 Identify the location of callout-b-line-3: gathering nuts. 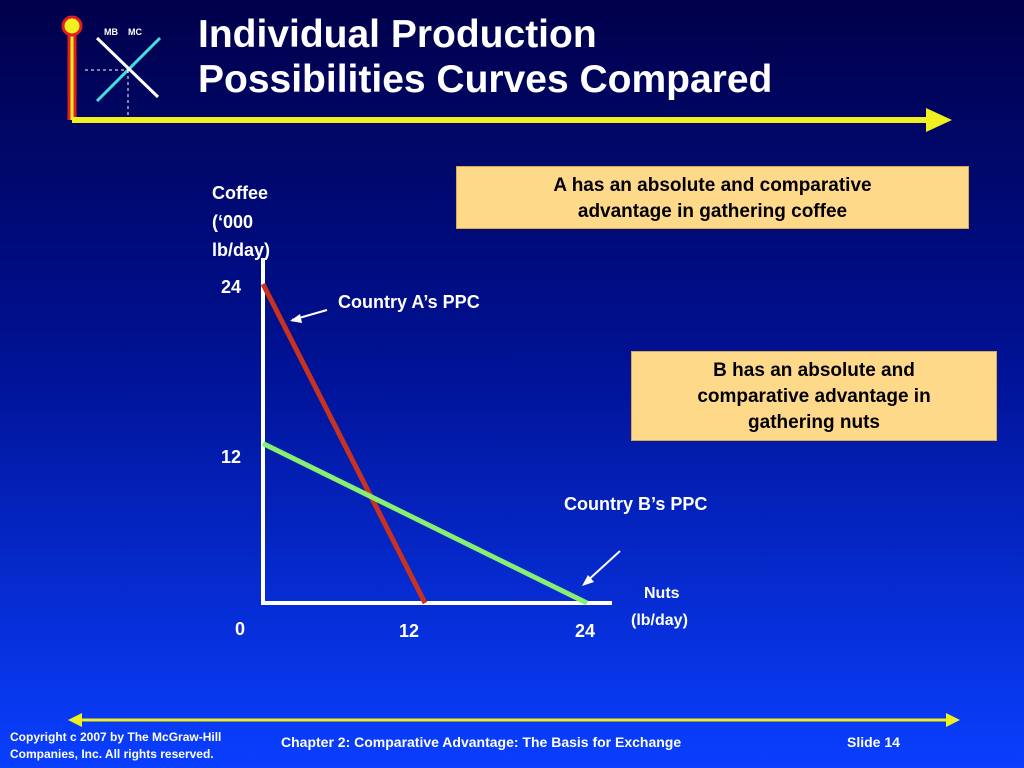
(814, 422).